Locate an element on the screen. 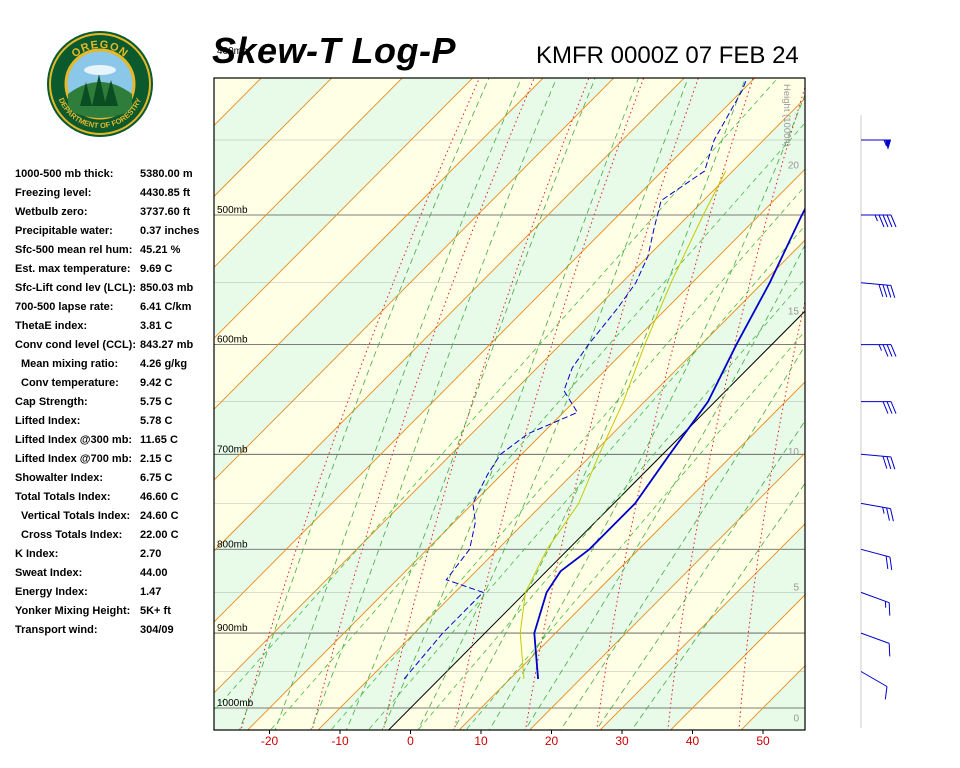  index-label: Est. max temperature: is located at coordinates (73, 269).